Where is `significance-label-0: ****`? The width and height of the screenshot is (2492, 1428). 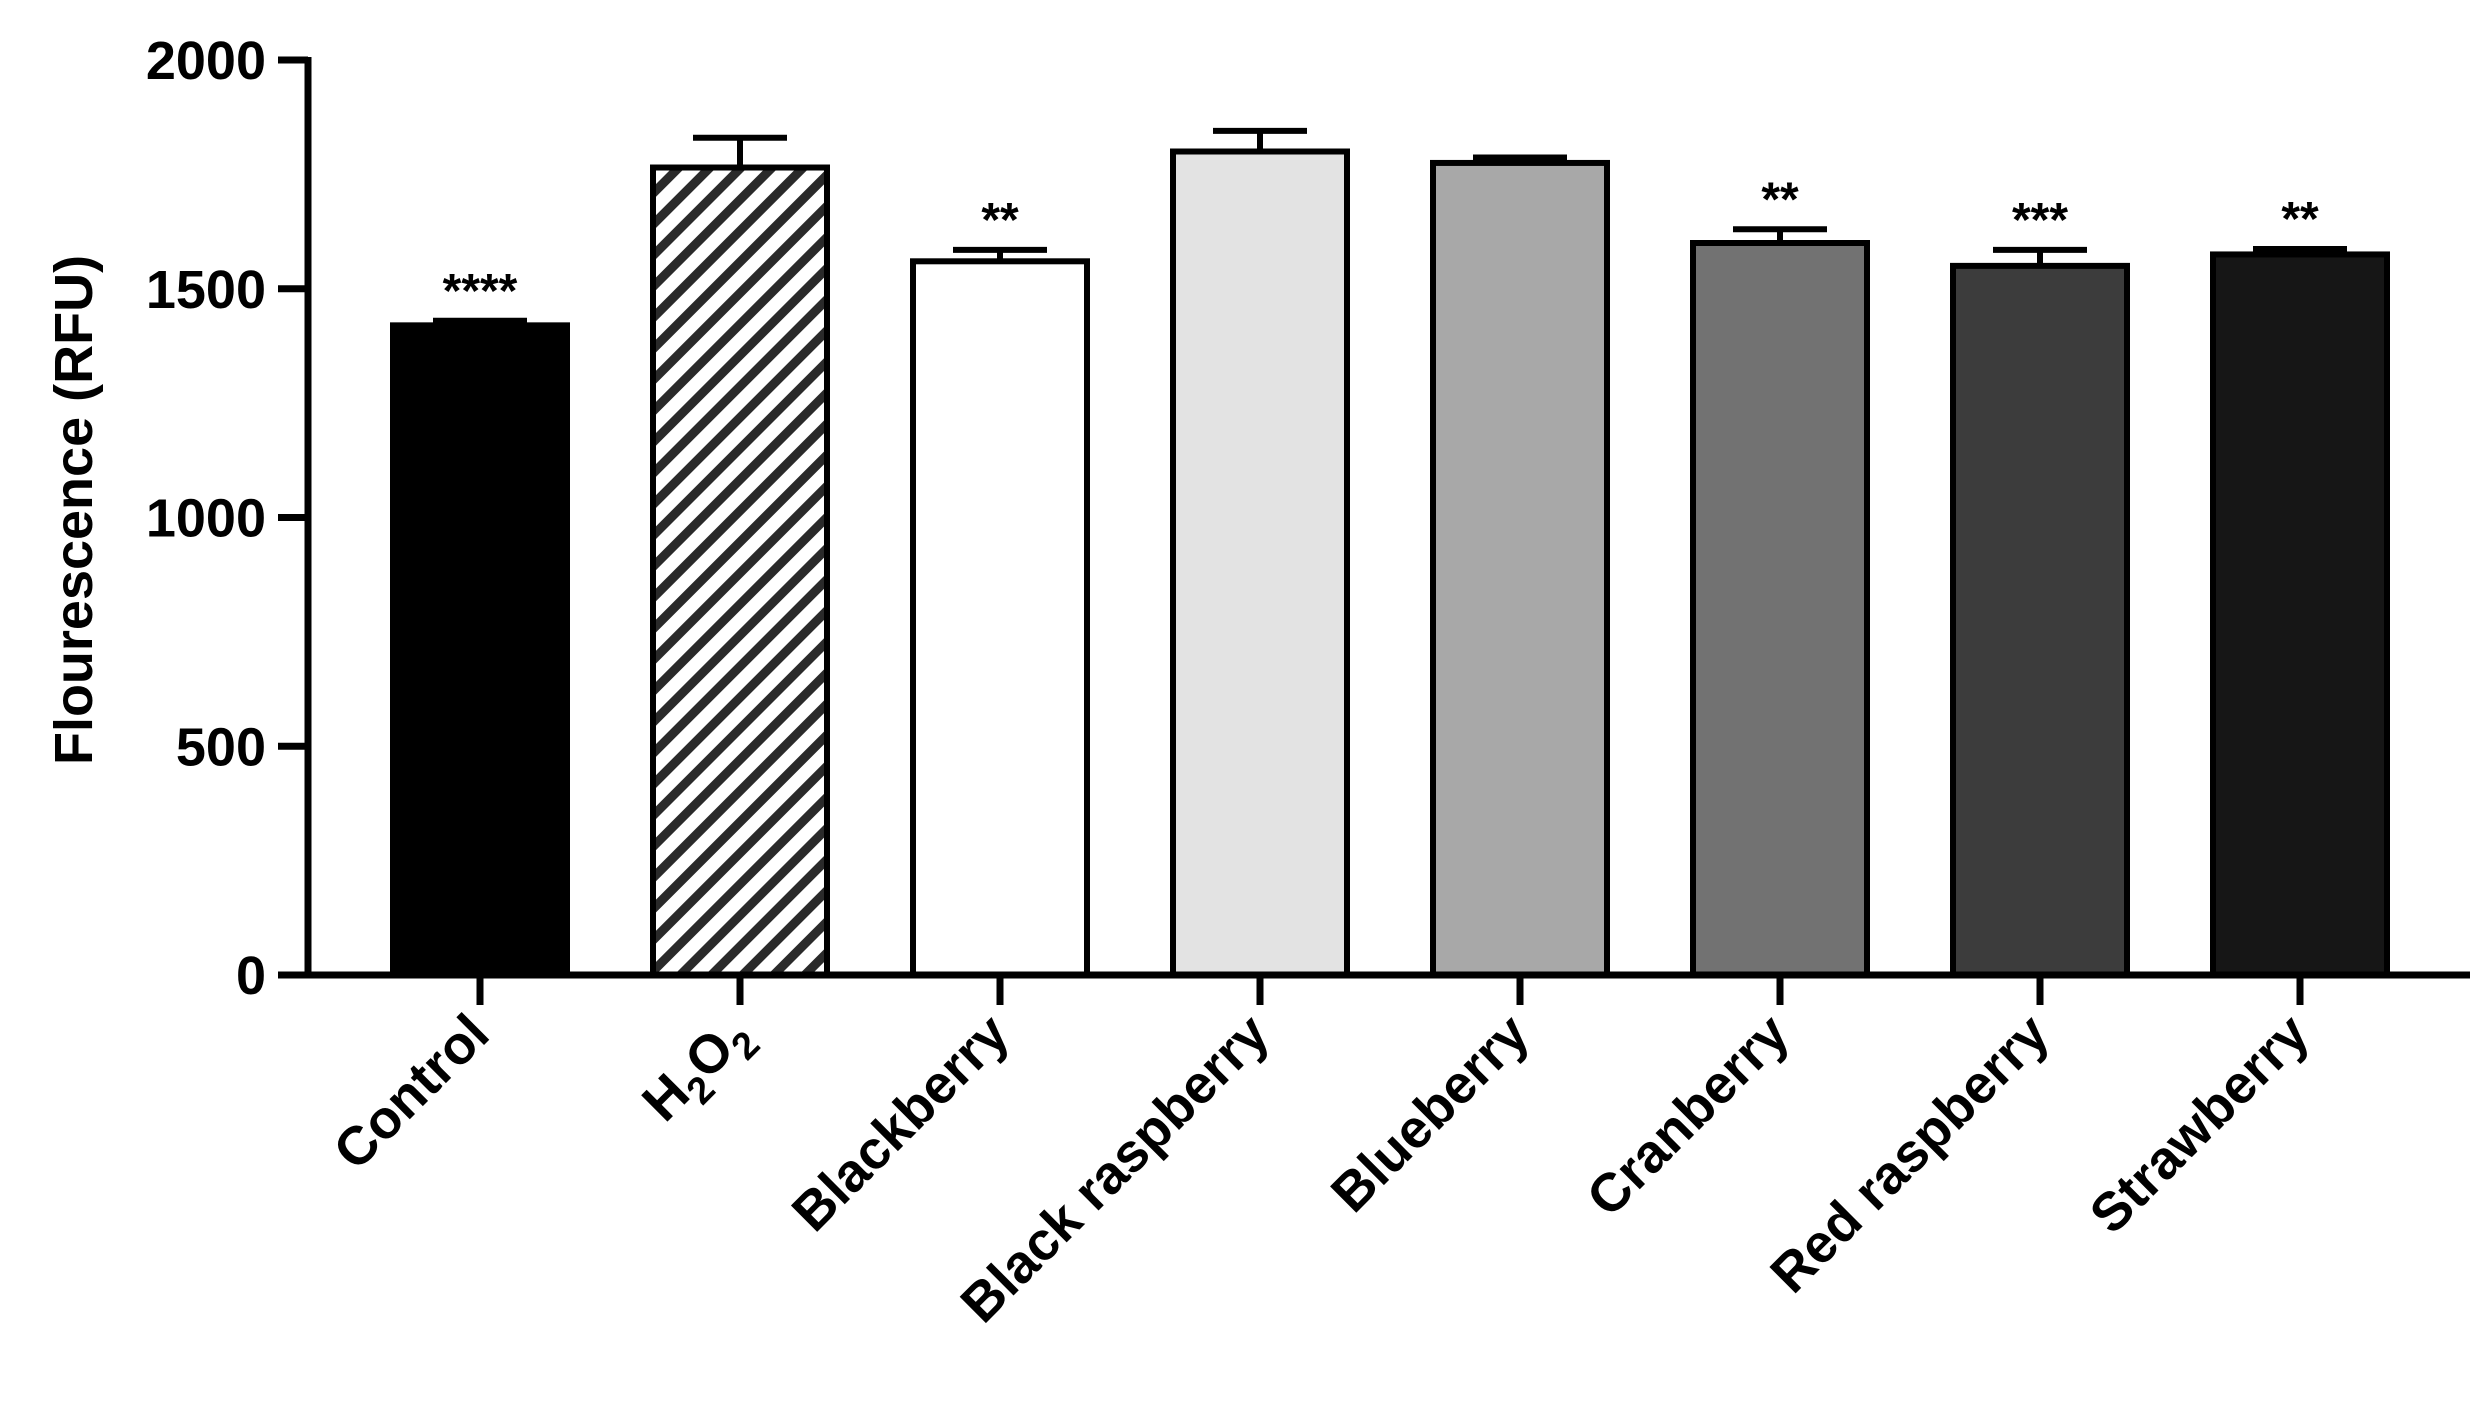 significance-label-0: **** is located at coordinates (480, 291).